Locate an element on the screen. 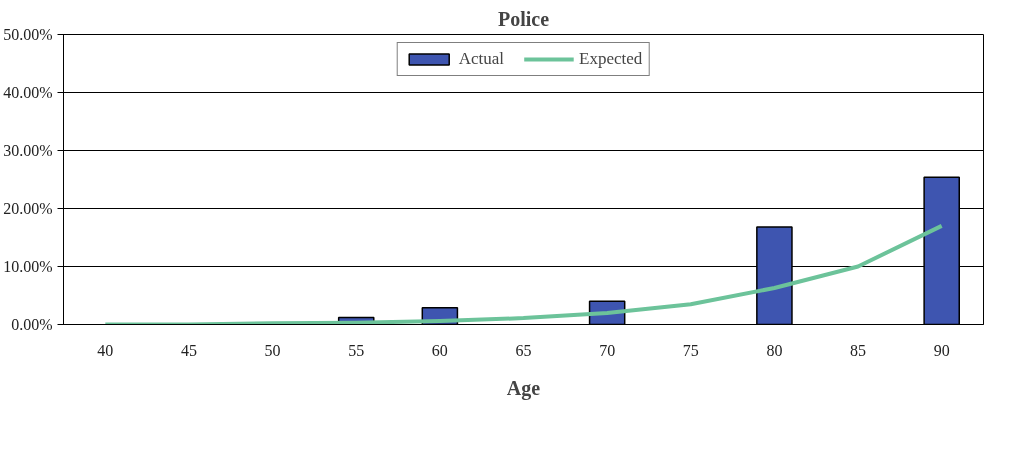 The image size is (1034, 469). x-tick-label: 80 is located at coordinates (774, 350).